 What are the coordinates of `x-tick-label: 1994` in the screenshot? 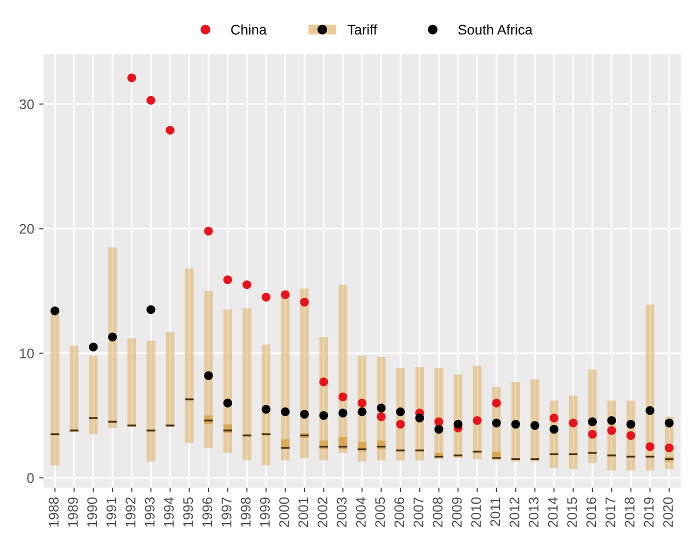 It's located at (169, 512).